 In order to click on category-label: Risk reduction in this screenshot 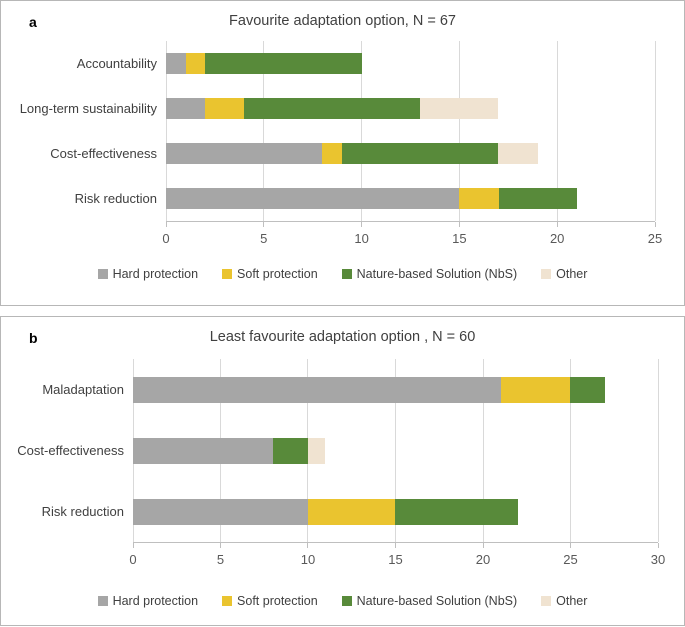, I will do `click(115, 198)`.